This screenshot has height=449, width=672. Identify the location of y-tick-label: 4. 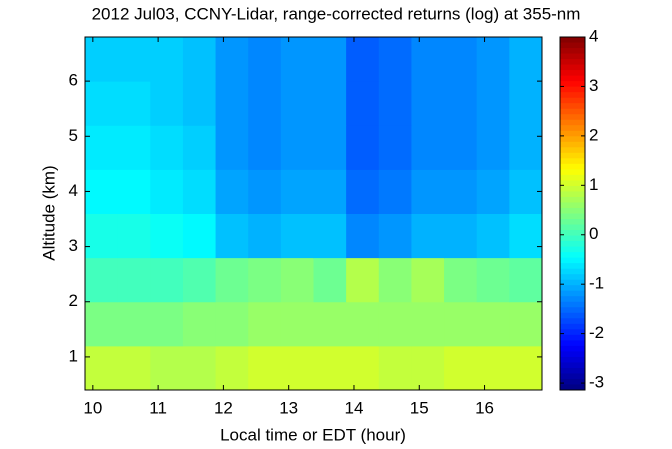
(73, 190).